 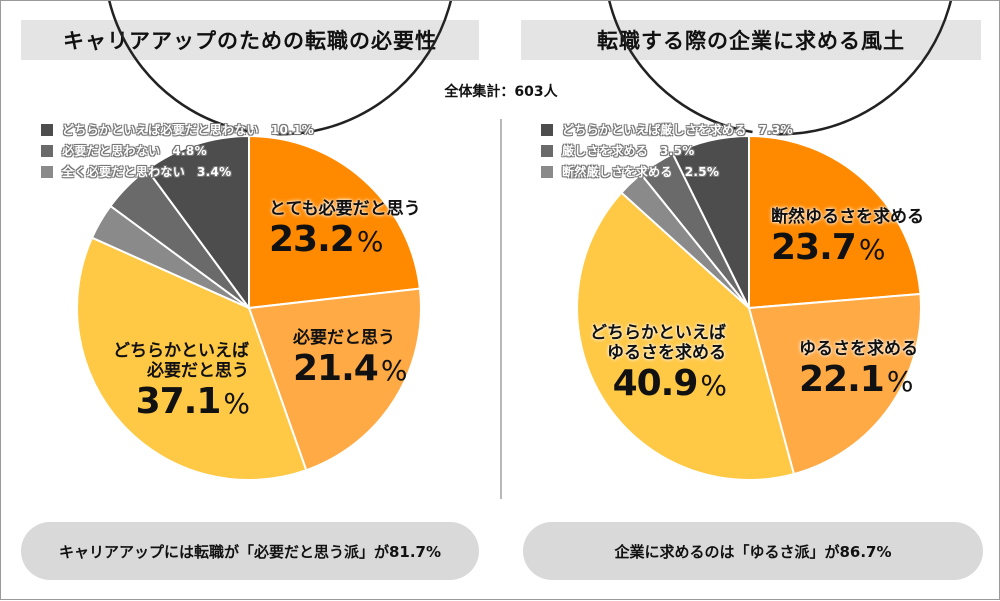 I want to click on slice-label-lax: ゆるさを求める 22.1%, so click(x=874, y=371).